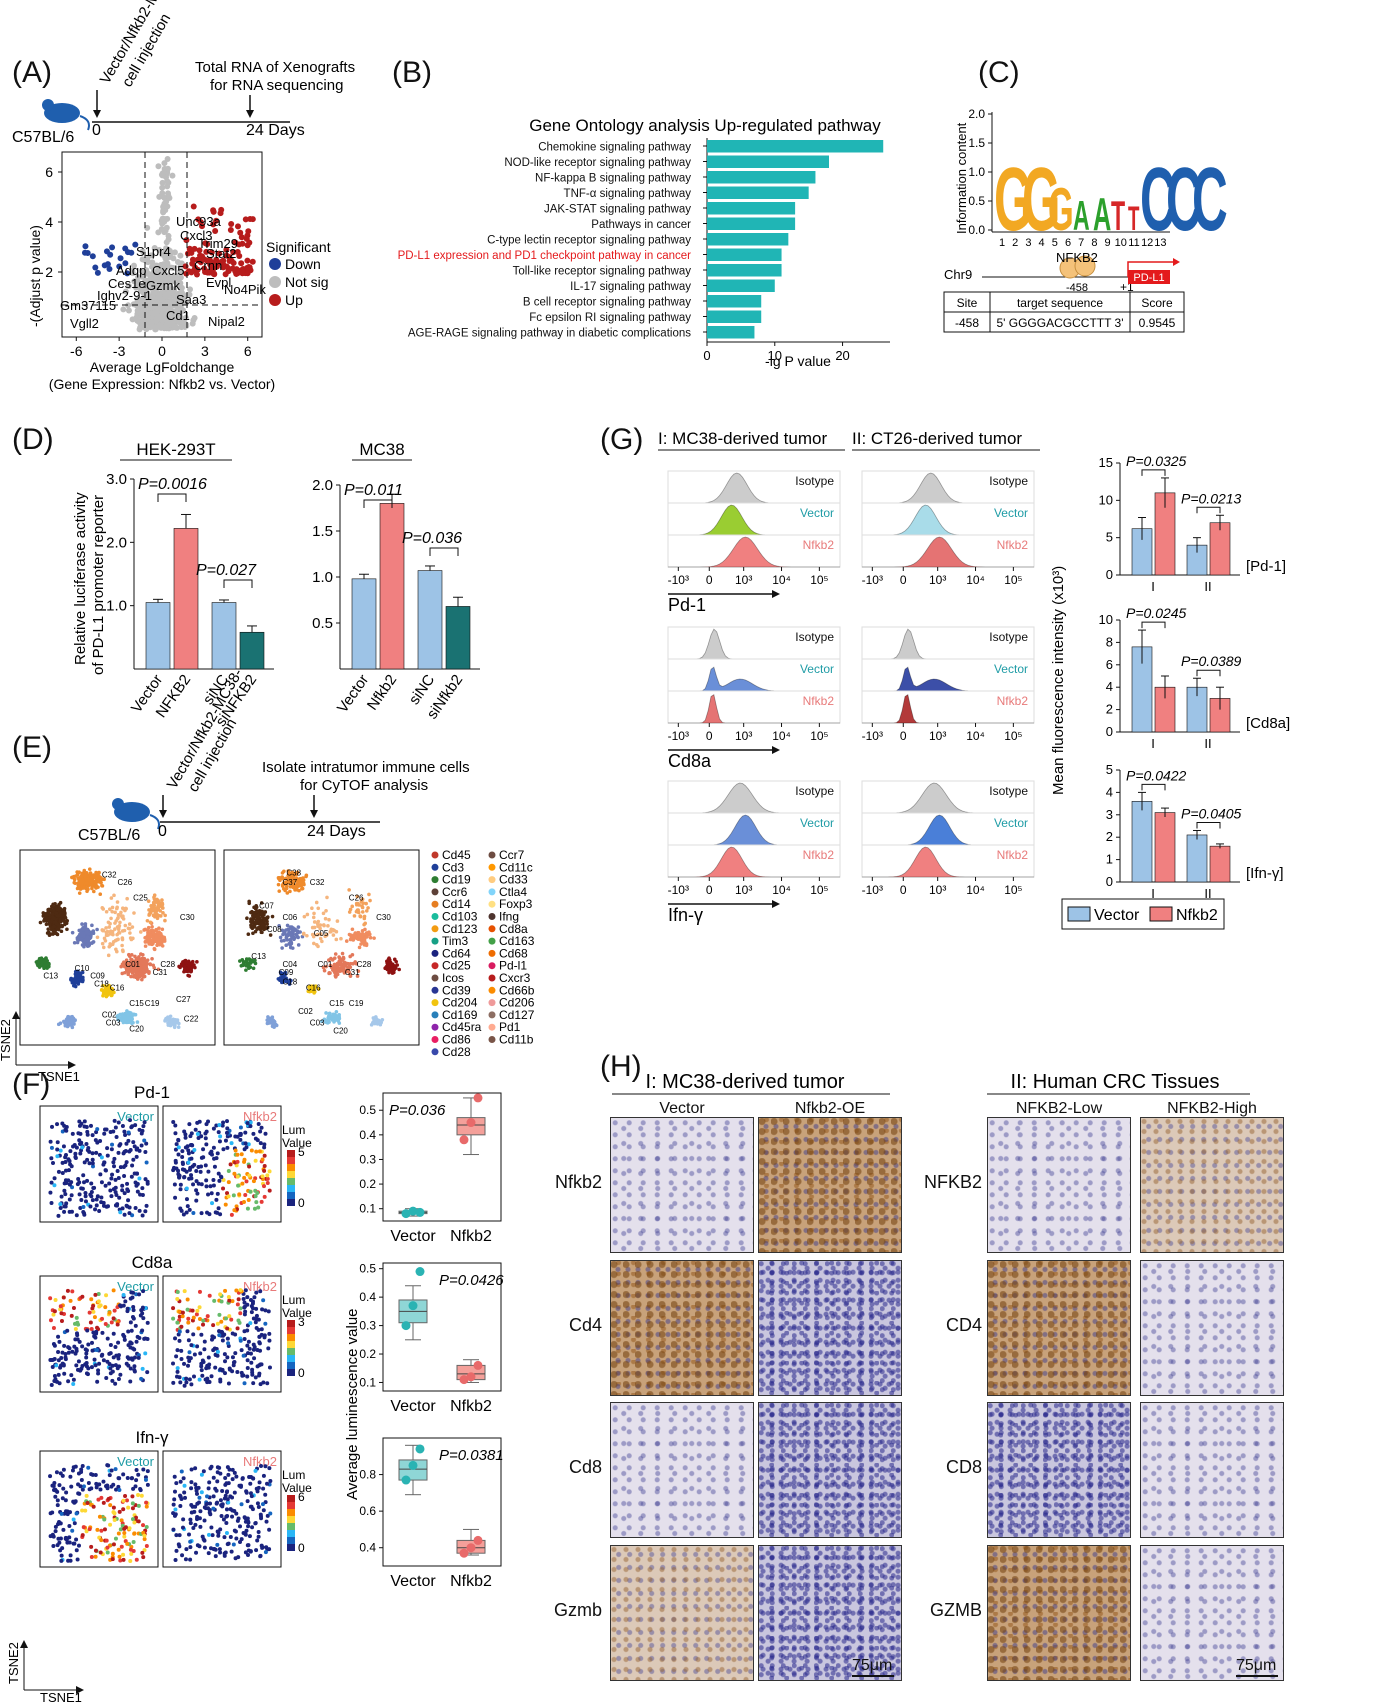 This screenshot has width=1400, height=1703. Describe the element at coordinates (471, 1406) in the screenshot. I see `boxplot-xcat: Nfkb2` at that location.